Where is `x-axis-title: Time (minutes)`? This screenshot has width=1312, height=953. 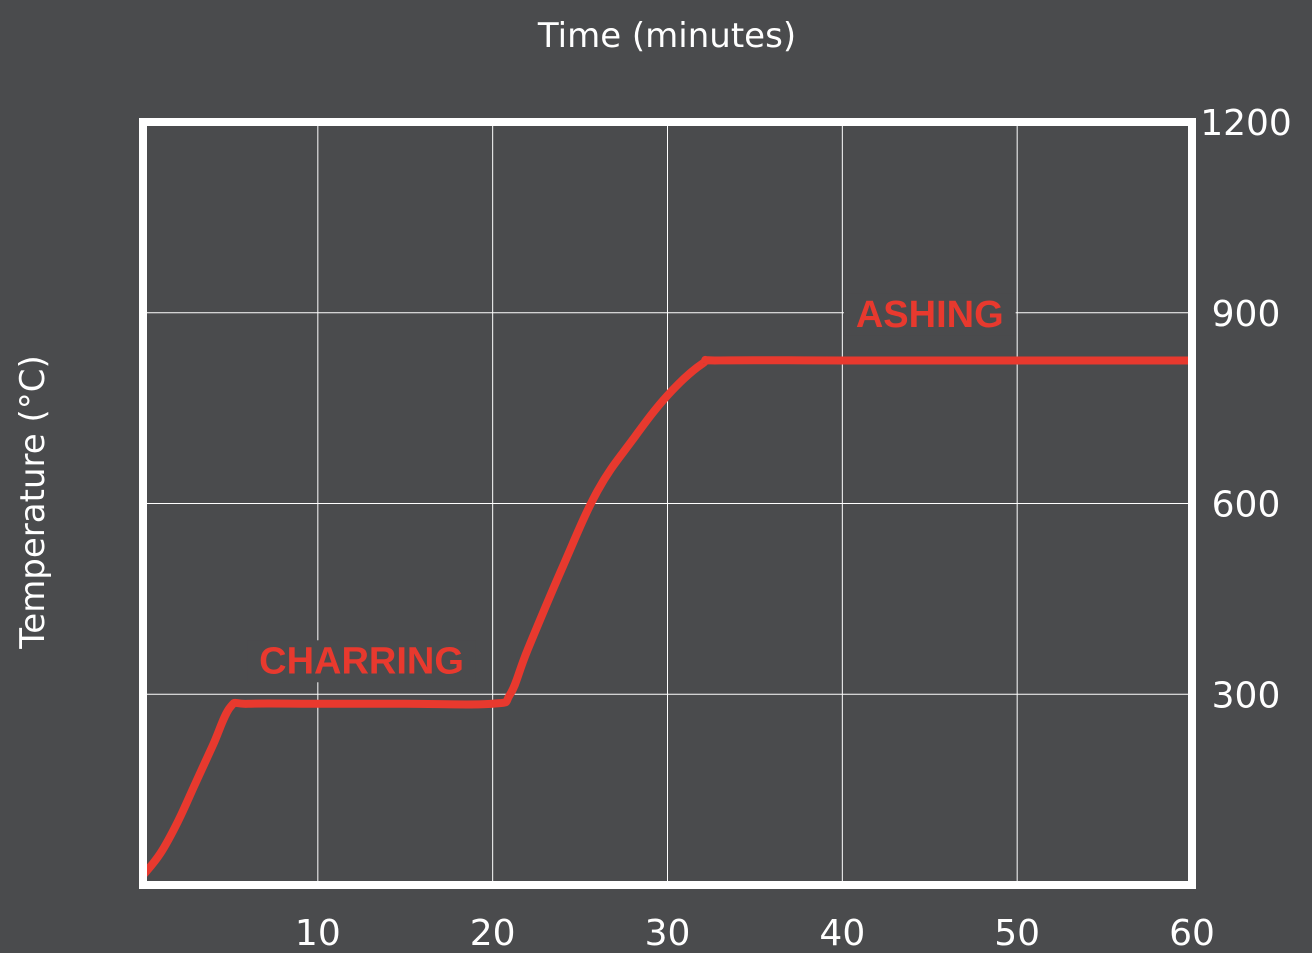 x-axis-title: Time (minutes) is located at coordinates (666, 36).